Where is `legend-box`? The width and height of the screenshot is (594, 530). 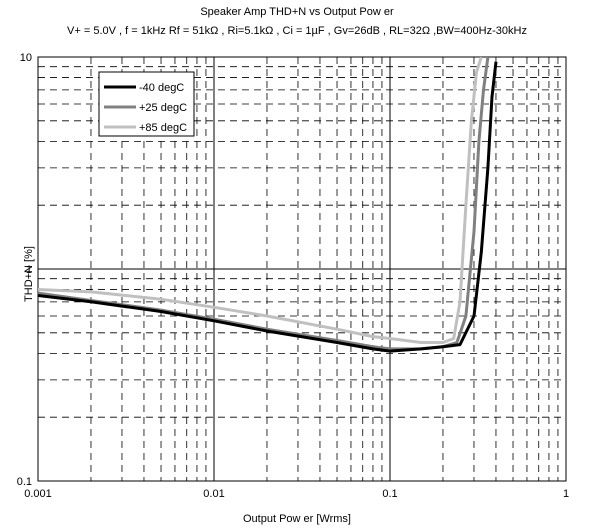 legend-box is located at coordinates (146, 104).